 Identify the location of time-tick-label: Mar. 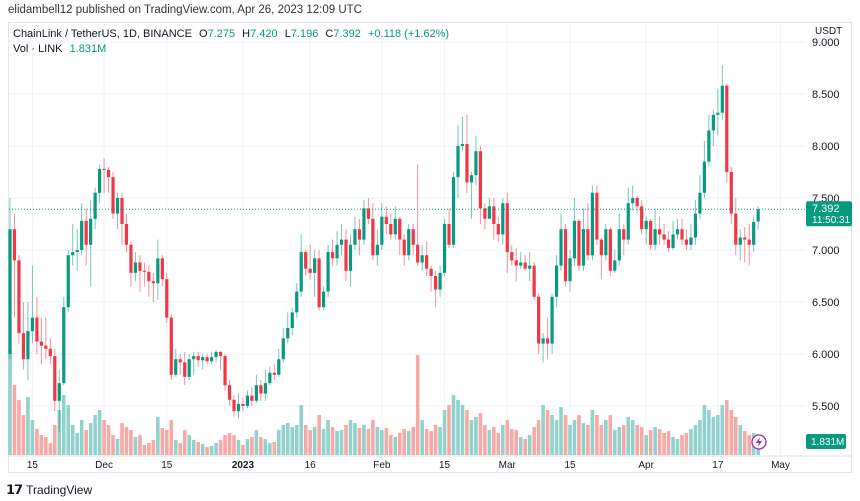
(508, 465).